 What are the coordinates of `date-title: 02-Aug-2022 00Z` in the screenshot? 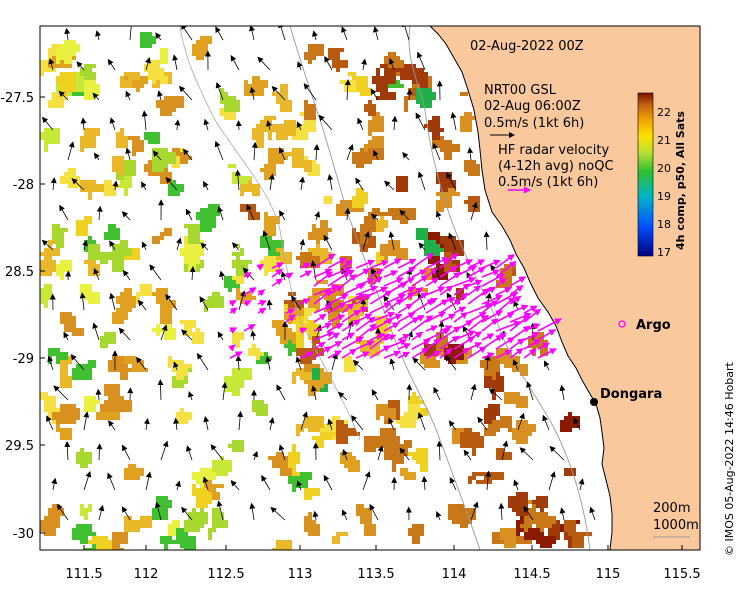 It's located at (527, 46).